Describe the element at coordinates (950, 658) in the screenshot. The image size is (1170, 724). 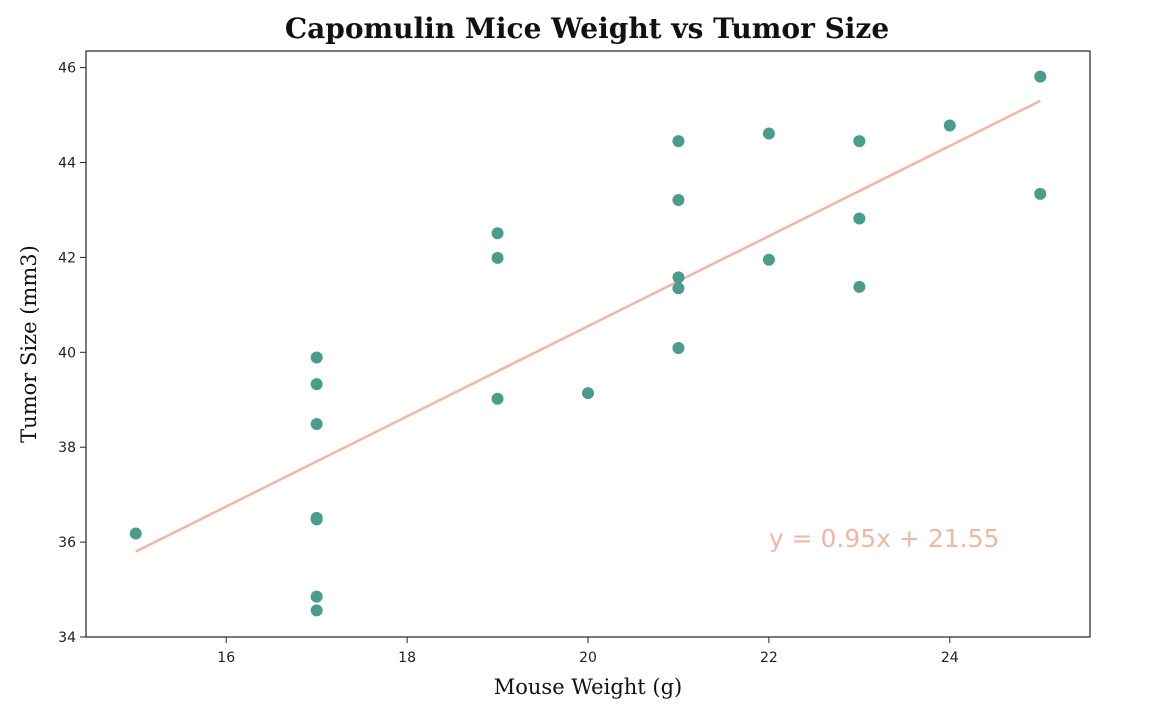
I see `x-tick-label: 24` at that location.